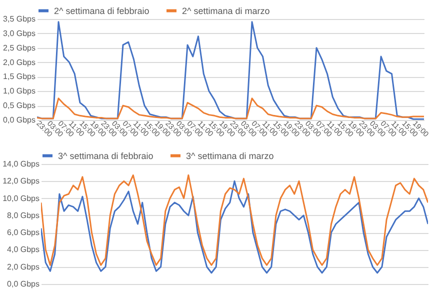 The height and width of the screenshot is (295, 440). What do you see at coordinates (19, 105) in the screenshot?
I see `y-tick-label: 0,5 Gbps` at bounding box center [19, 105].